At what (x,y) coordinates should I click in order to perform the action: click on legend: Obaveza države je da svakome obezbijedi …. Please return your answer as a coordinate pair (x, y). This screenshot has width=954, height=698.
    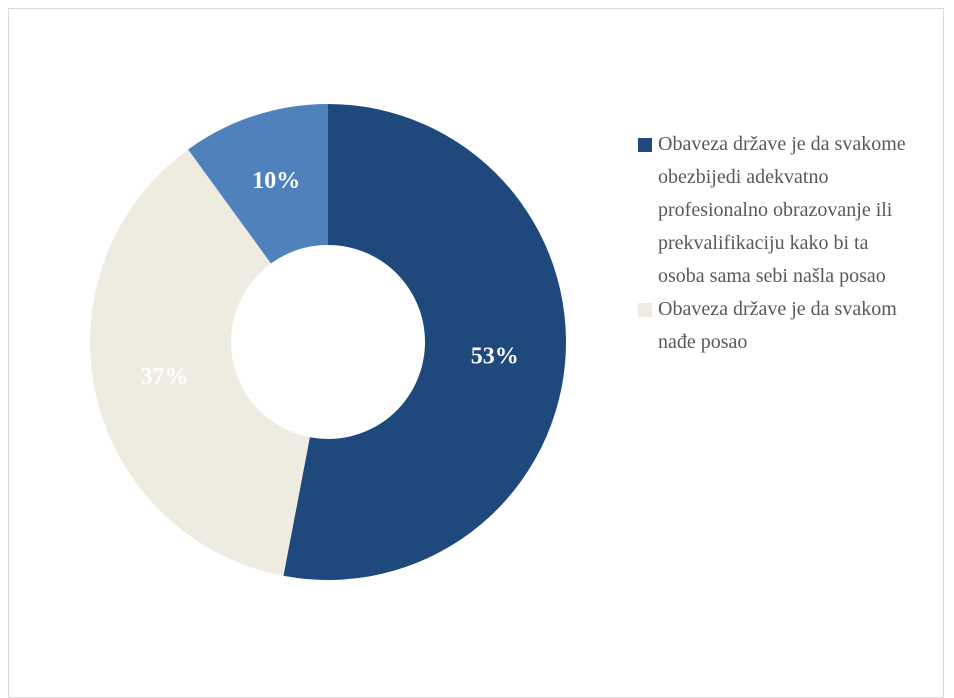
    Looking at the image, I should click on (788, 243).